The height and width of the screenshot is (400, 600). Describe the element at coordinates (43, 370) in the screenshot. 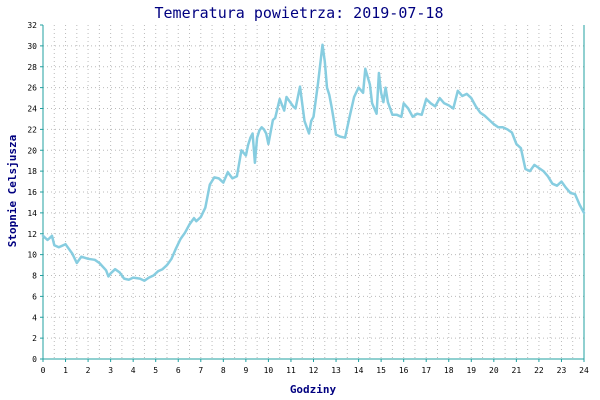

I see `x-tick-label: 0` at that location.